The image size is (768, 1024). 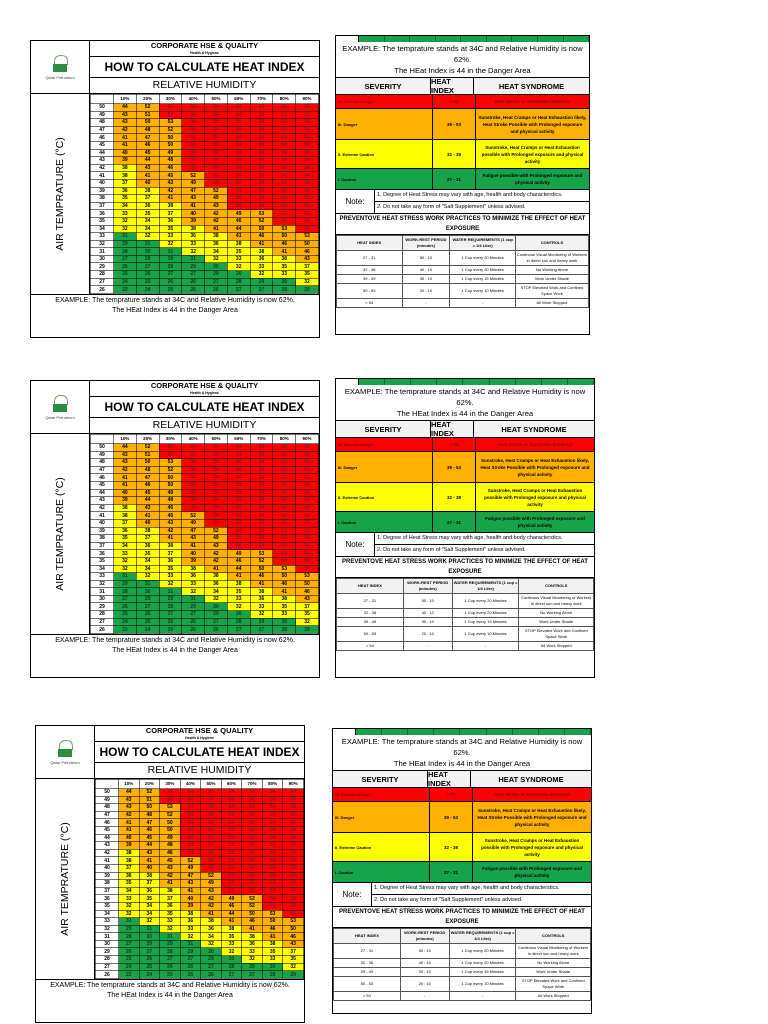 I want to click on temperature-label: 39, so click(x=102, y=531).